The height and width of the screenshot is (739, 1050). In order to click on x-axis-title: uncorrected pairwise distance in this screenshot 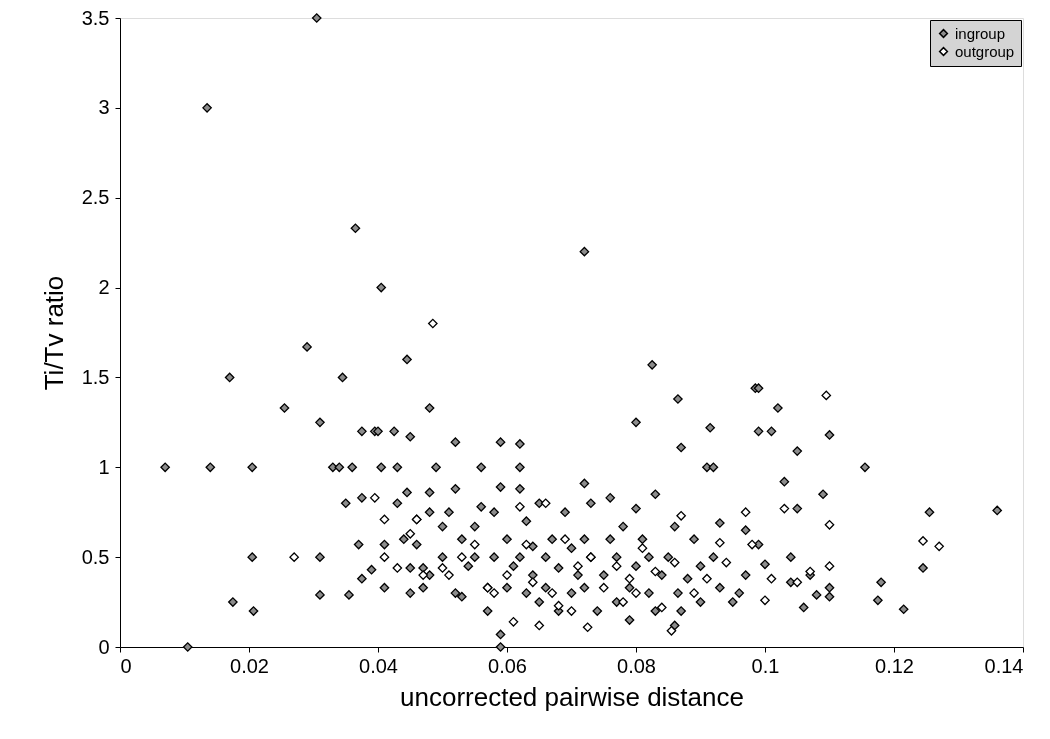, I will do `click(572, 696)`.